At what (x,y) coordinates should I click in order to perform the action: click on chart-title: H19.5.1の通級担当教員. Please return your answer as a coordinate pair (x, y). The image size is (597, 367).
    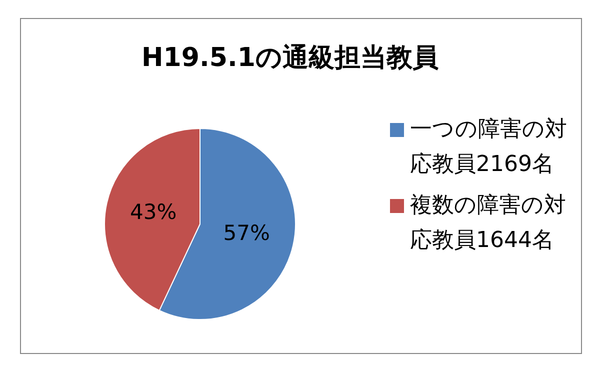
    Looking at the image, I should click on (290, 58).